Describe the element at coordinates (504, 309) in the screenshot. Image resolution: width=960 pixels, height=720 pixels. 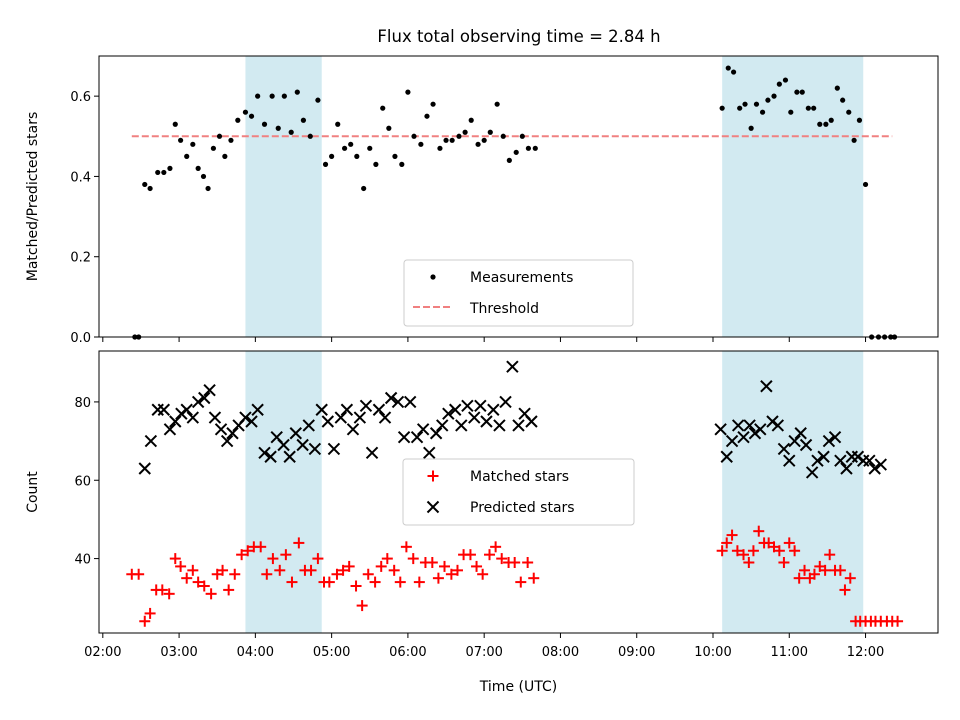
I see `legend-label-threshold: Threshold` at that location.